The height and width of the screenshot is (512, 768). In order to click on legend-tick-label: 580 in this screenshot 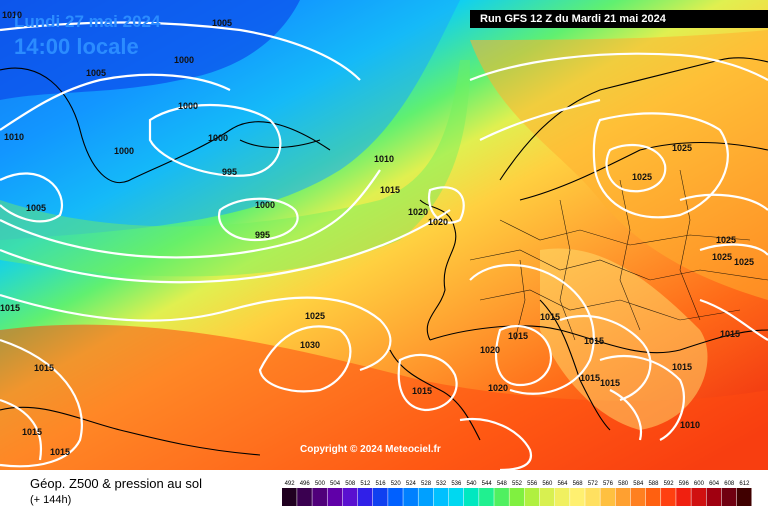, I will do `click(623, 484)`.